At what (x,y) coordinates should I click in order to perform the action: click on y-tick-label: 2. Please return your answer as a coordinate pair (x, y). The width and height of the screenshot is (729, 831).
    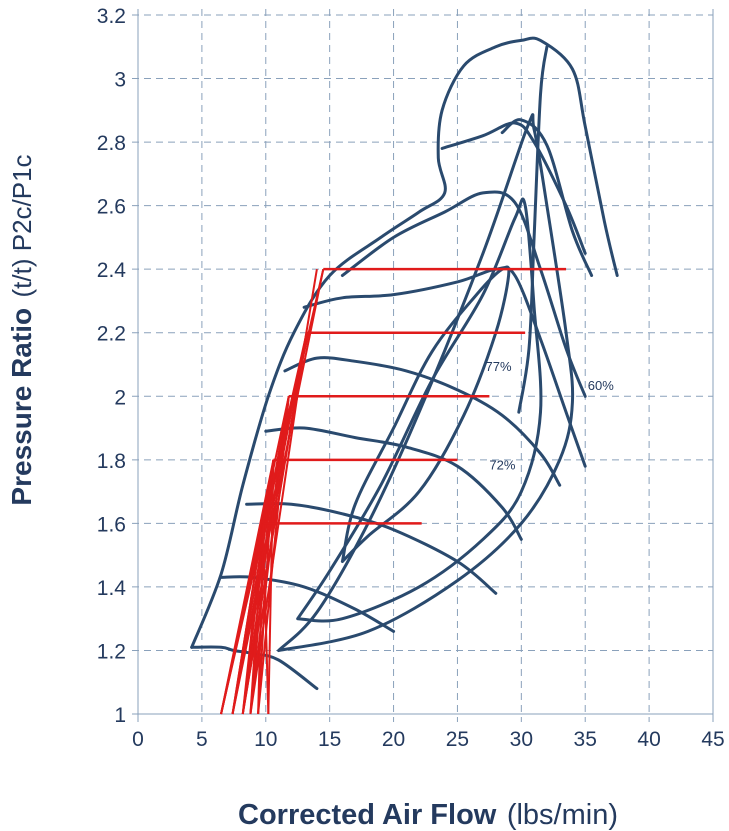
    Looking at the image, I should click on (120, 397).